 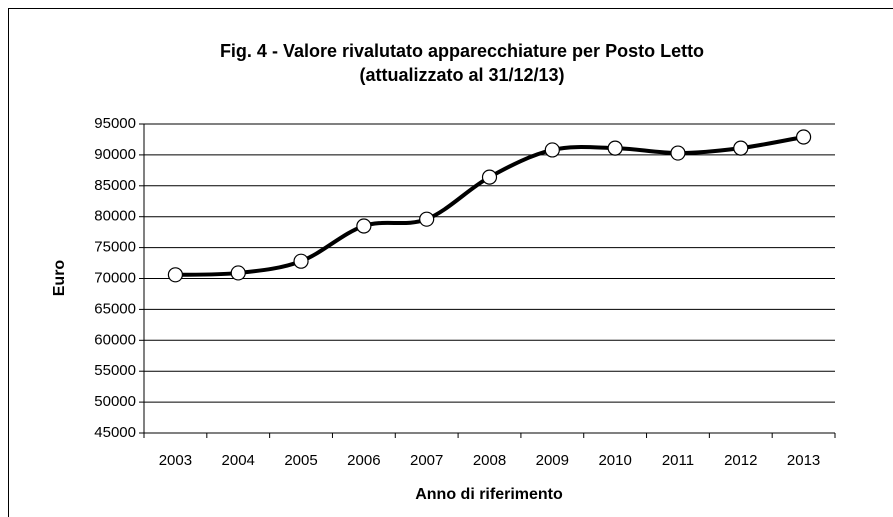 What do you see at coordinates (489, 494) in the screenshot?
I see `x-axis-label: Anno di riferimento` at bounding box center [489, 494].